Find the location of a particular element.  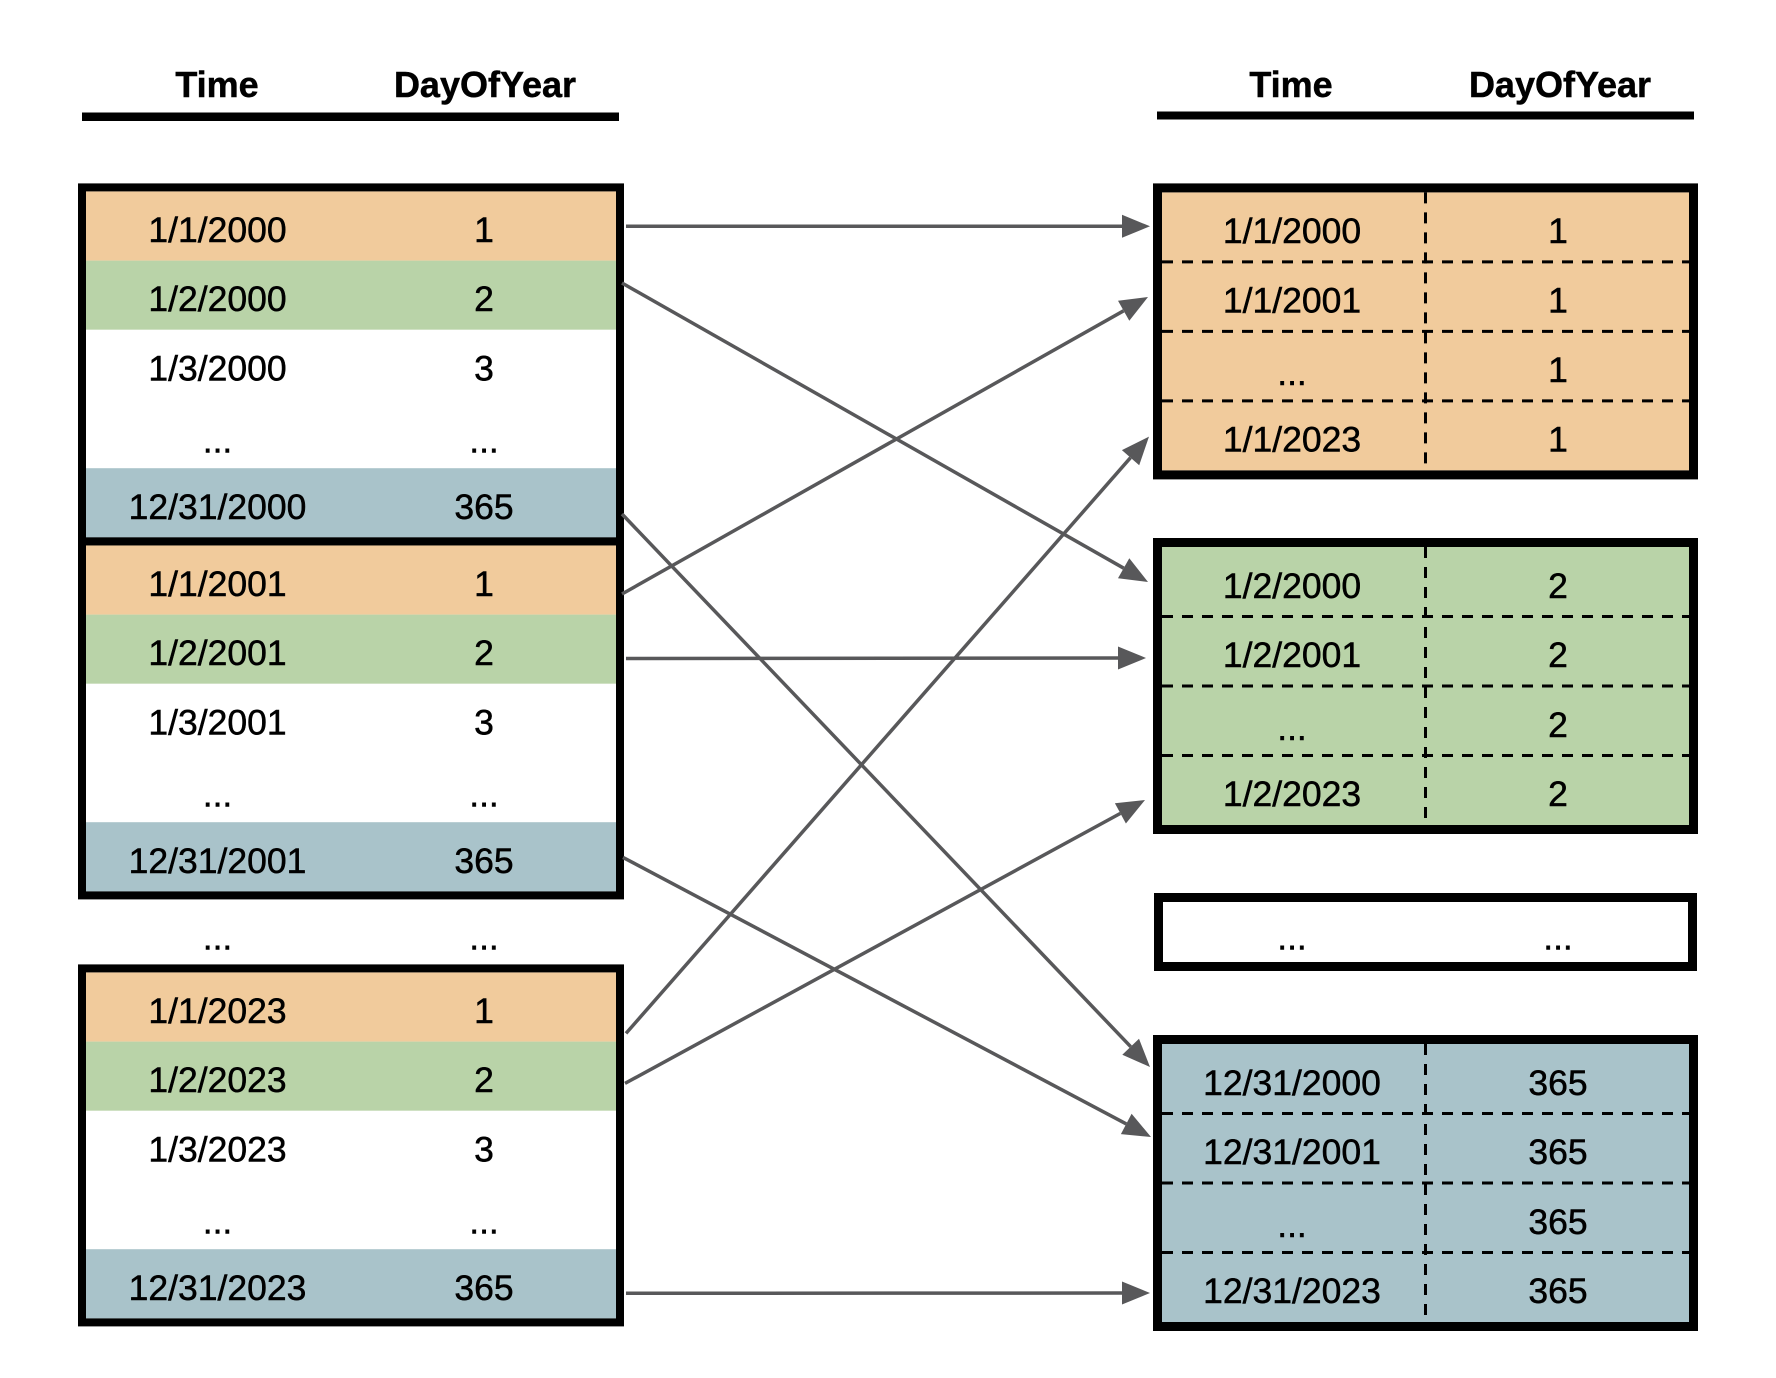

svg-text: 1/3/2001 is located at coordinates (217, 722).